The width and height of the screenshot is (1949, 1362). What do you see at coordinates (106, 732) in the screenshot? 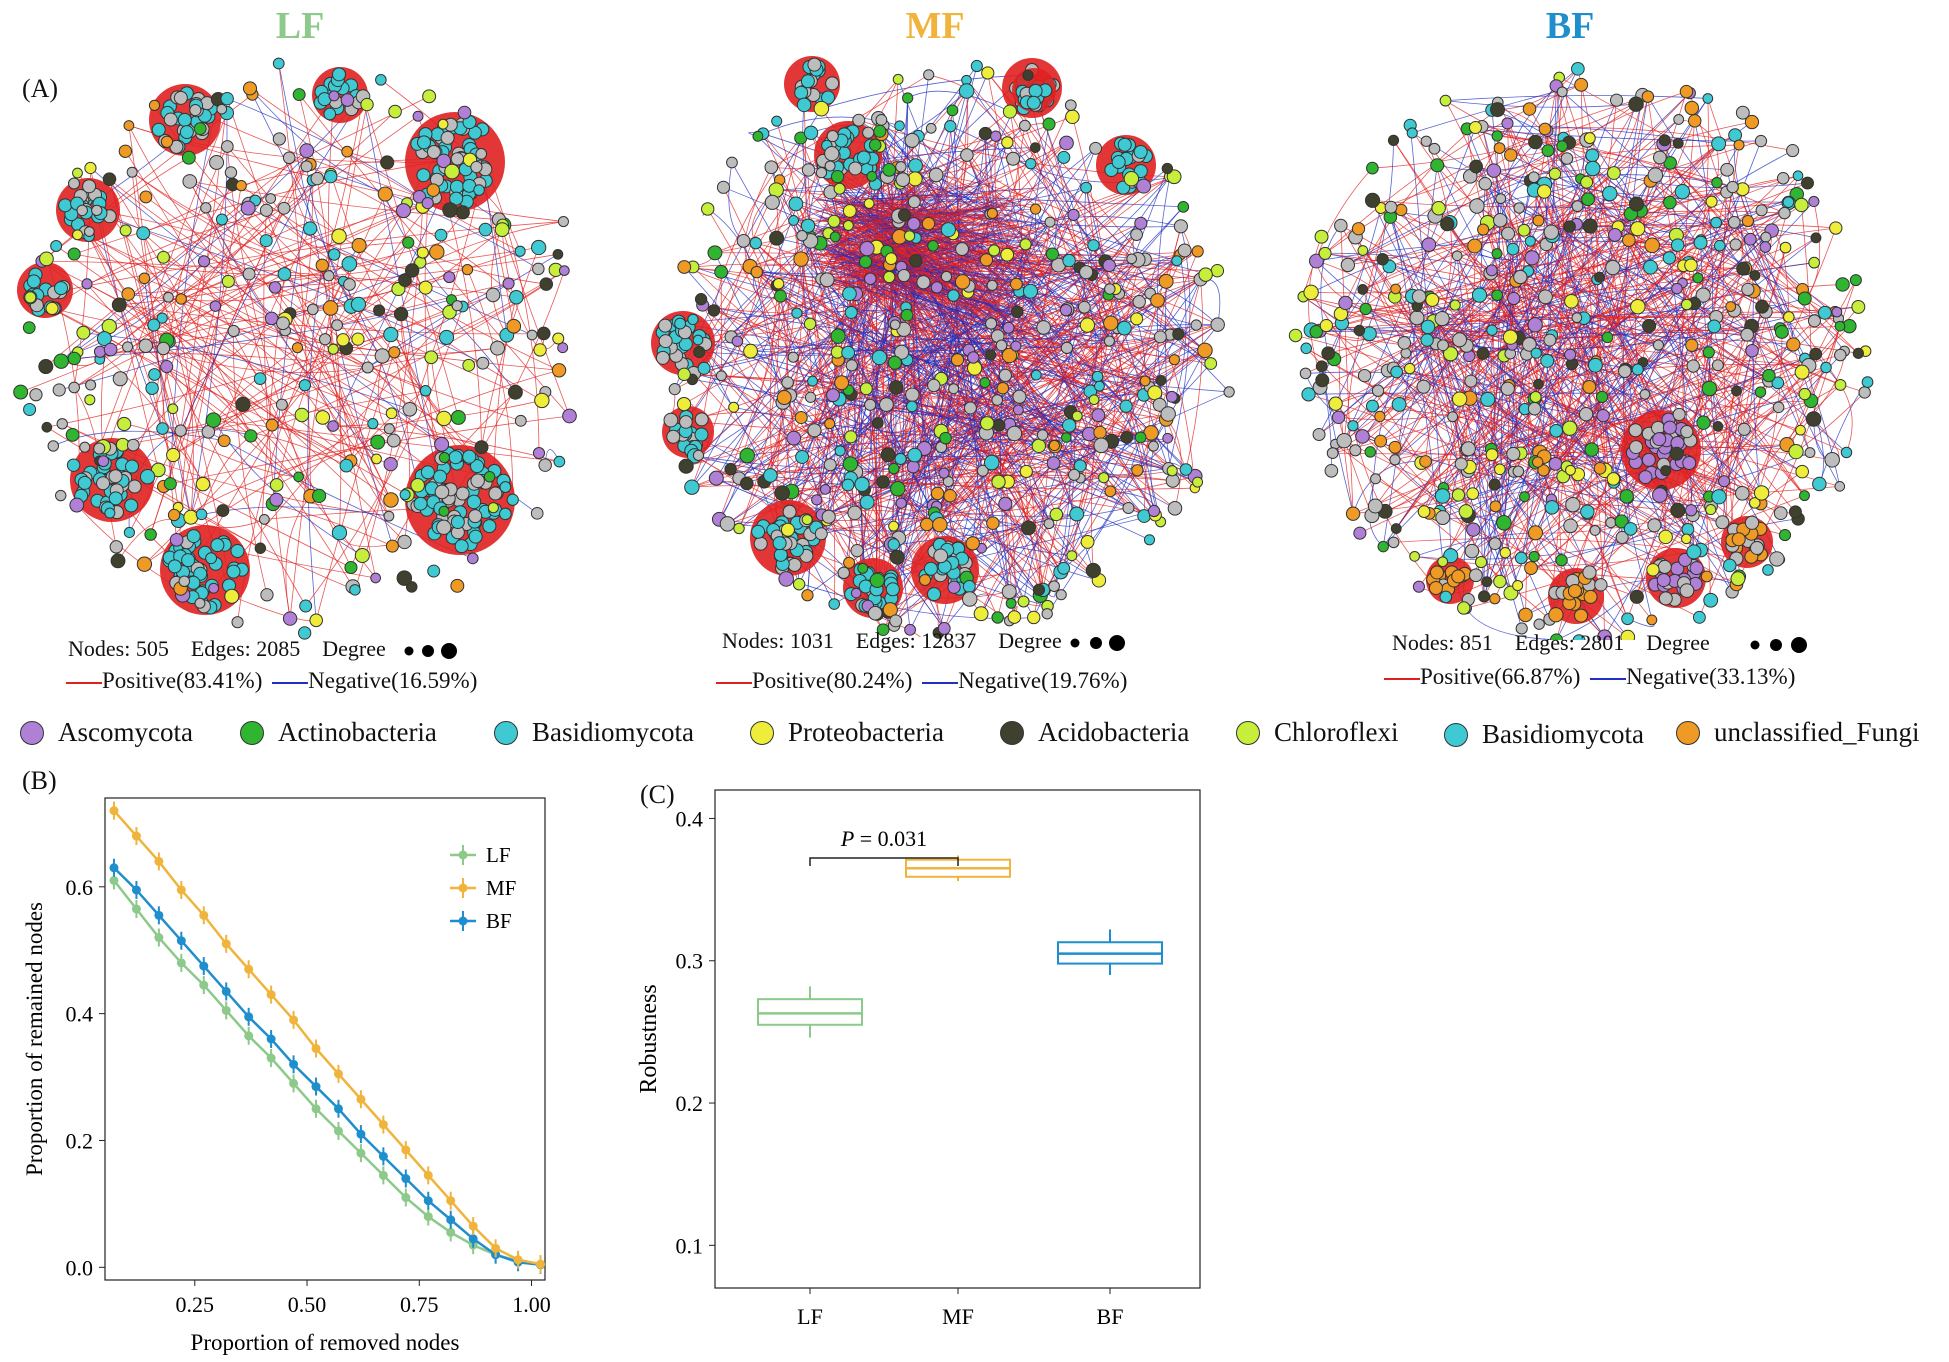
I see `legend-item-ascomycota: Ascomycota` at bounding box center [106, 732].